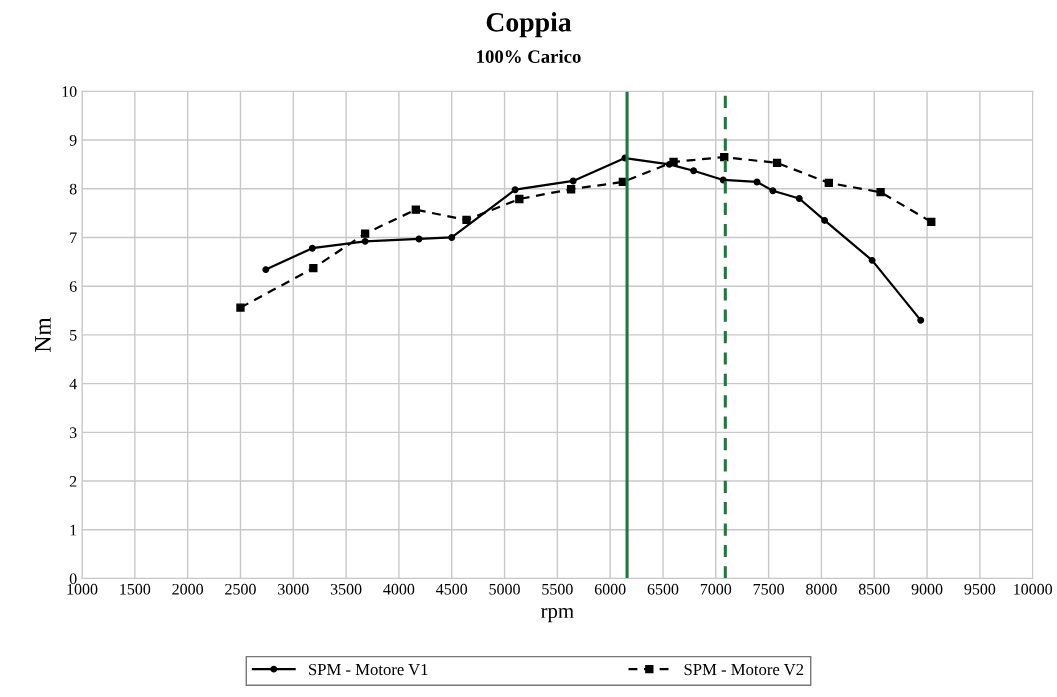 This screenshot has height=697, width=1057. Describe the element at coordinates (610, 589) in the screenshot. I see `x-tick-label: 6000` at that location.